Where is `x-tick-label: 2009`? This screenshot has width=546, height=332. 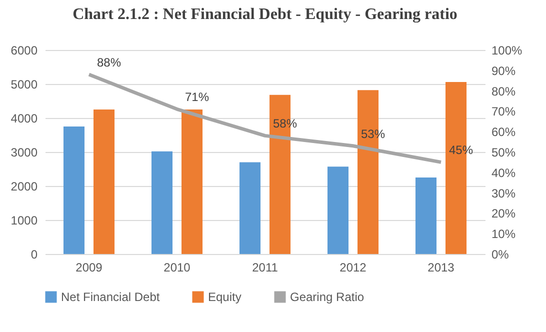 x-tick-label: 2009 is located at coordinates (89, 267).